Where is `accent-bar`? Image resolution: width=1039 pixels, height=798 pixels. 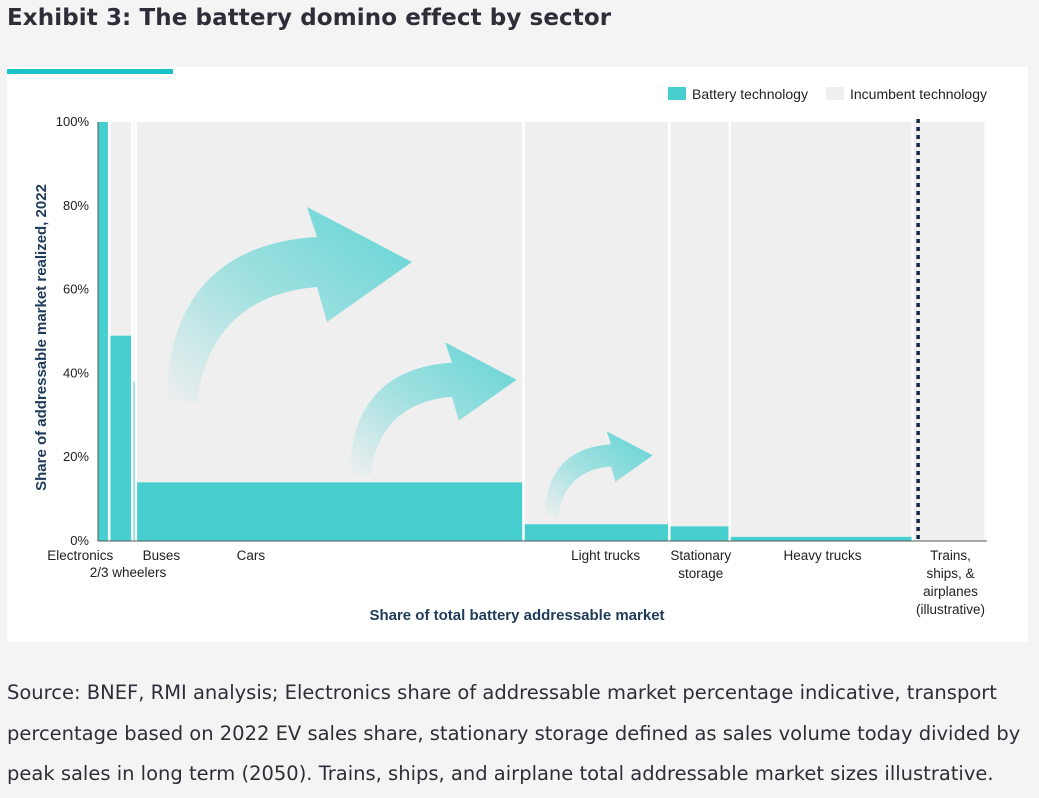
accent-bar is located at coordinates (90, 71).